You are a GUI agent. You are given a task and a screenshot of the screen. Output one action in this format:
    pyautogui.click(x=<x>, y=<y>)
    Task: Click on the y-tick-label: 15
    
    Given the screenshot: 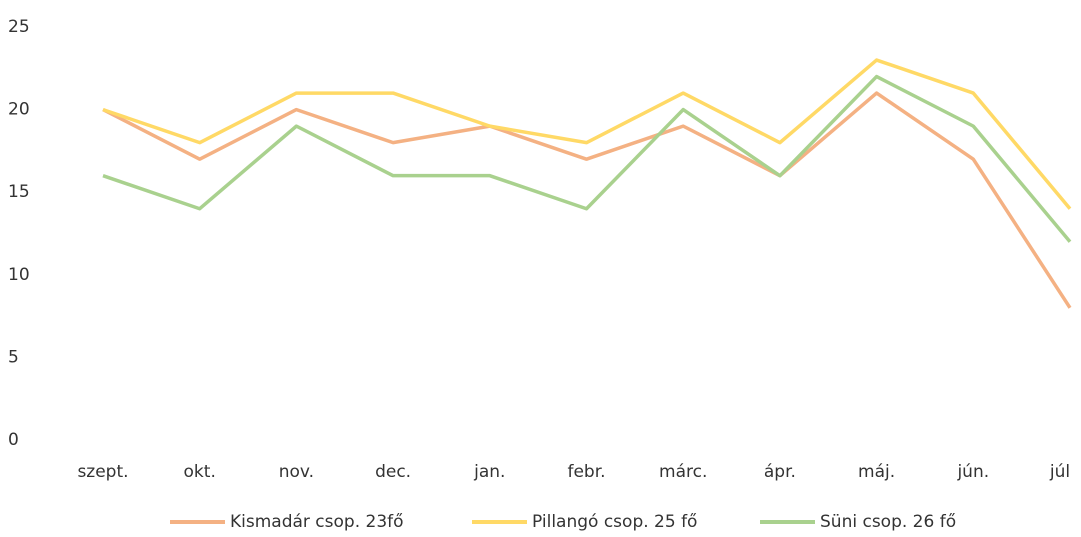 What is the action you would take?
    pyautogui.click(x=19, y=192)
    